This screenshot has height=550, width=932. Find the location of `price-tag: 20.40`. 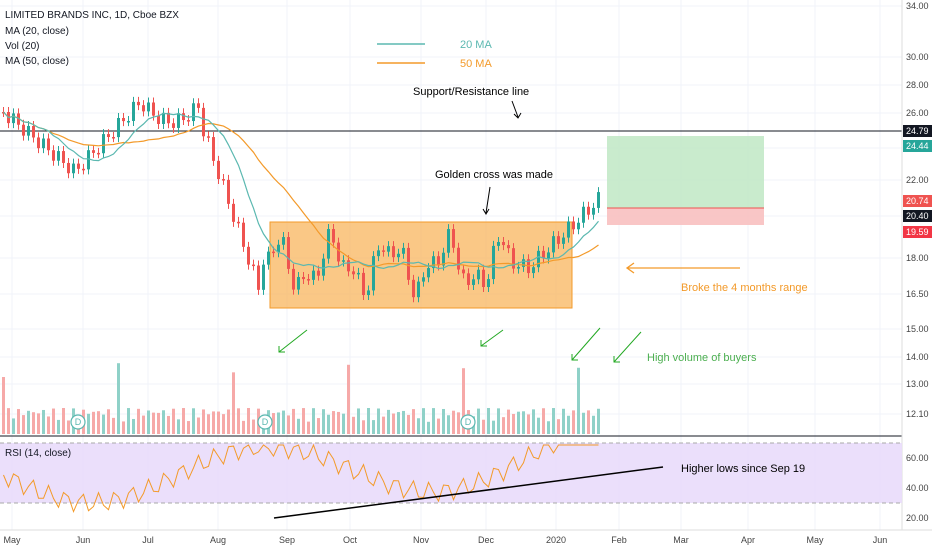

price-tag: 20.40 is located at coordinates (917, 216).